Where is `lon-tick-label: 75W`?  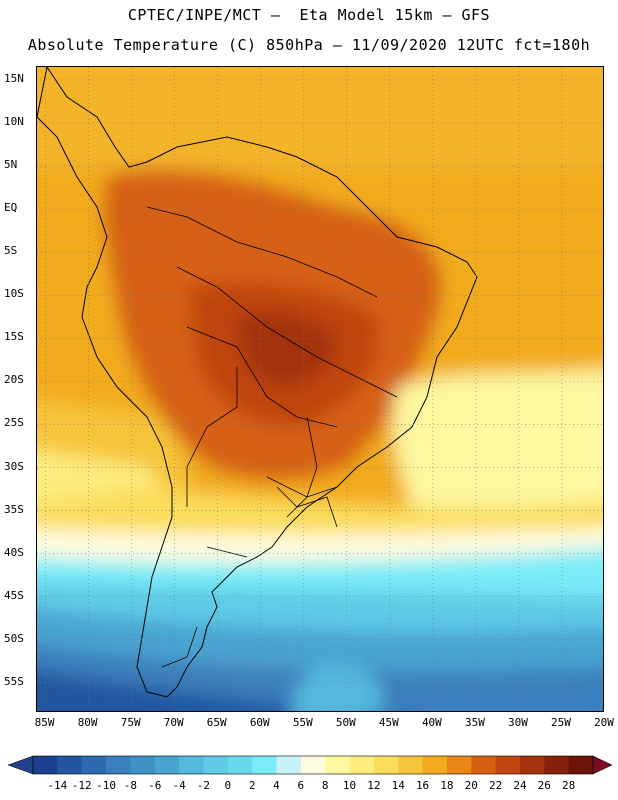
lon-tick-label: 75W is located at coordinates (130, 722).